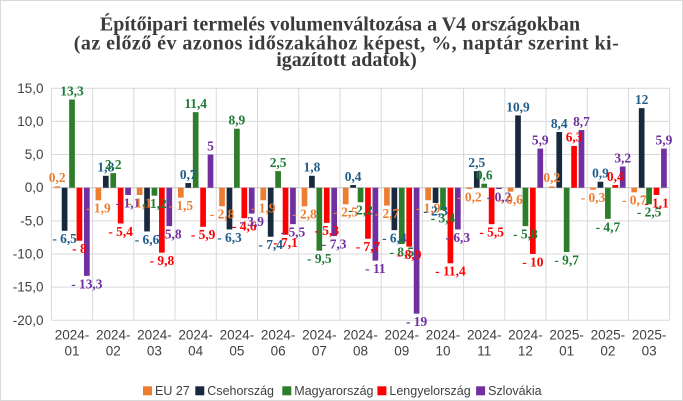 Image resolution: width=683 pixels, height=401 pixels. I want to click on svg-text: 15,0, so click(30, 88).